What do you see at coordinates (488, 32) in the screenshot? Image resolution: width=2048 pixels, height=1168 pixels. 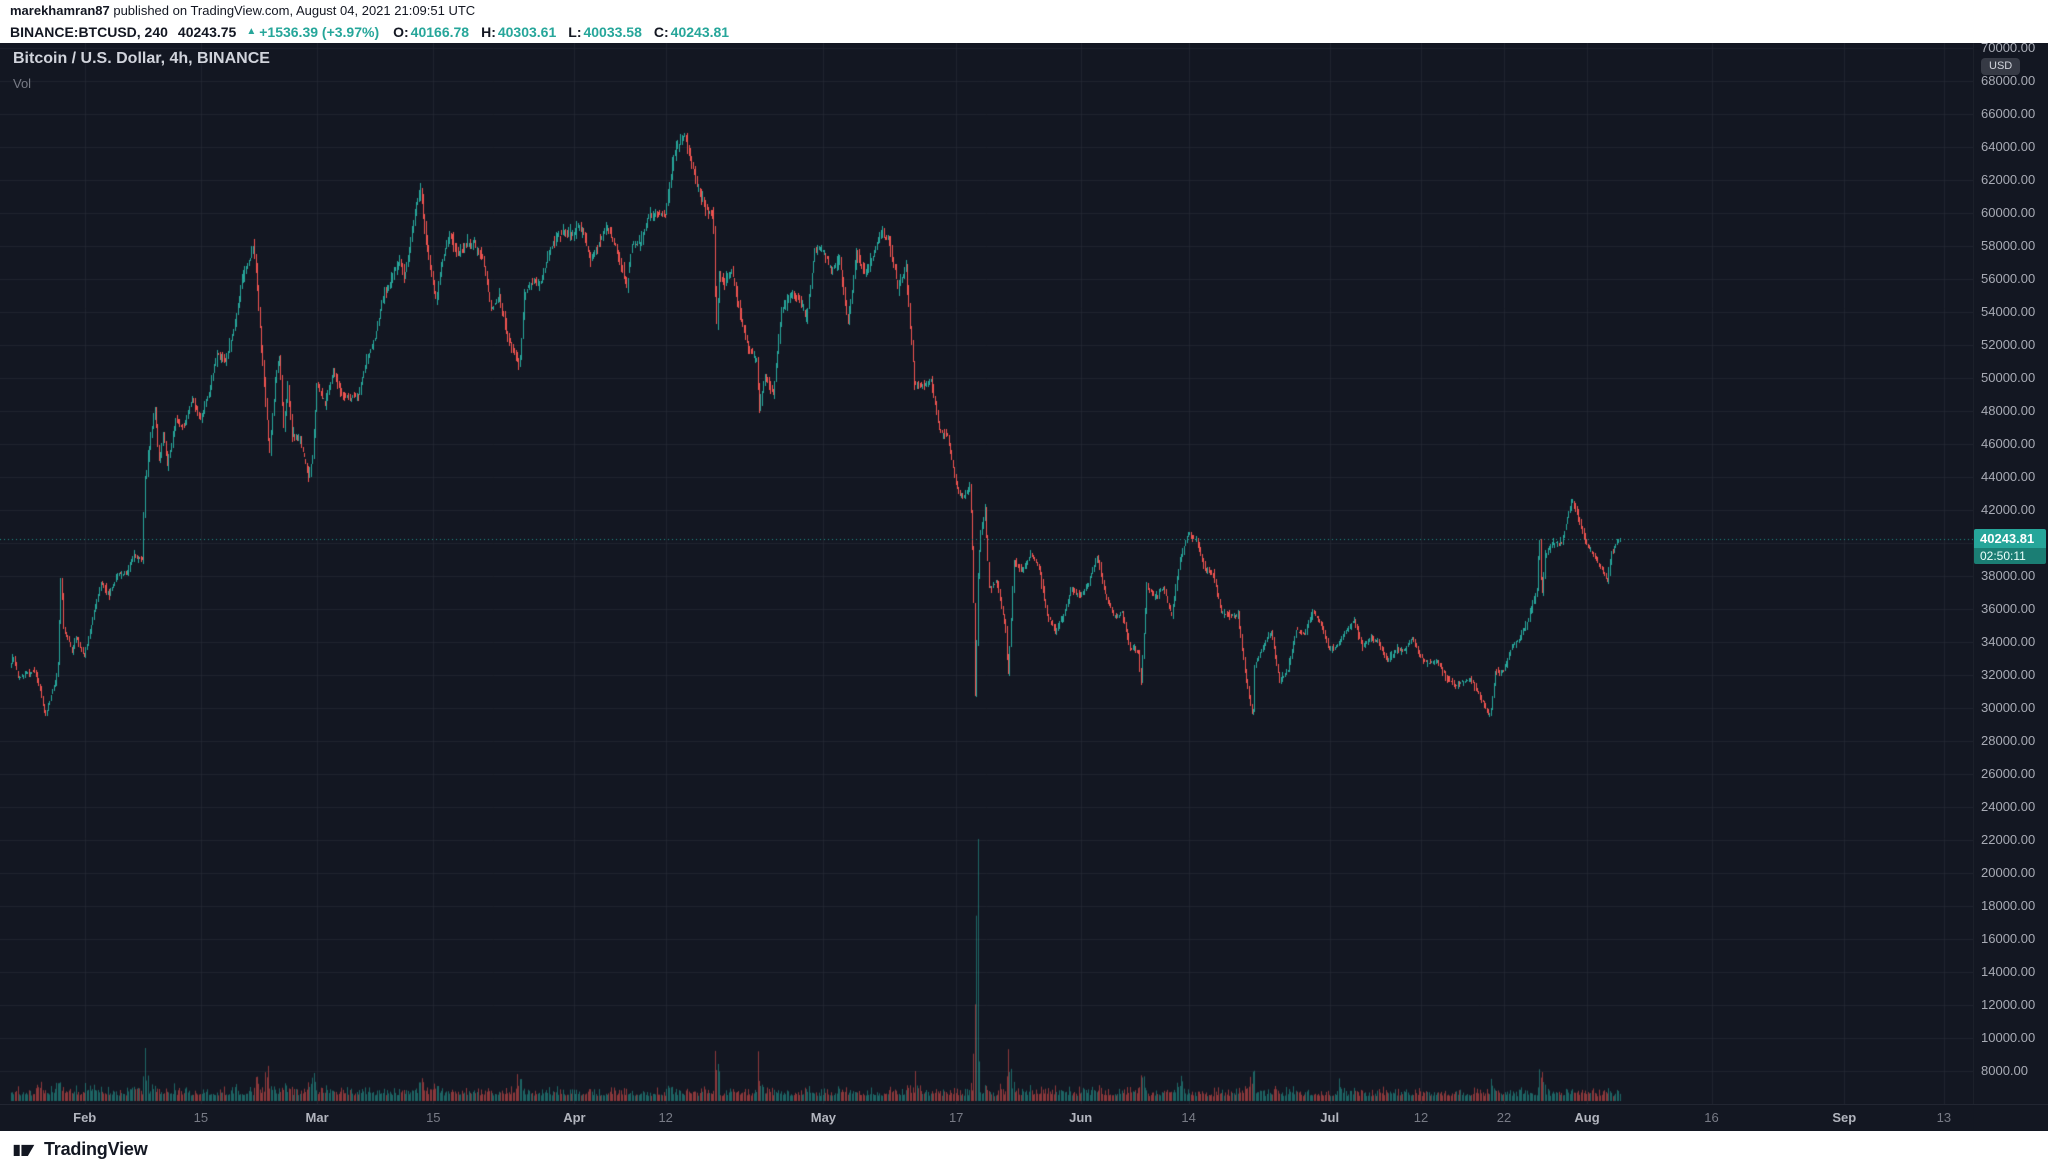 I see `high-label: H:` at bounding box center [488, 32].